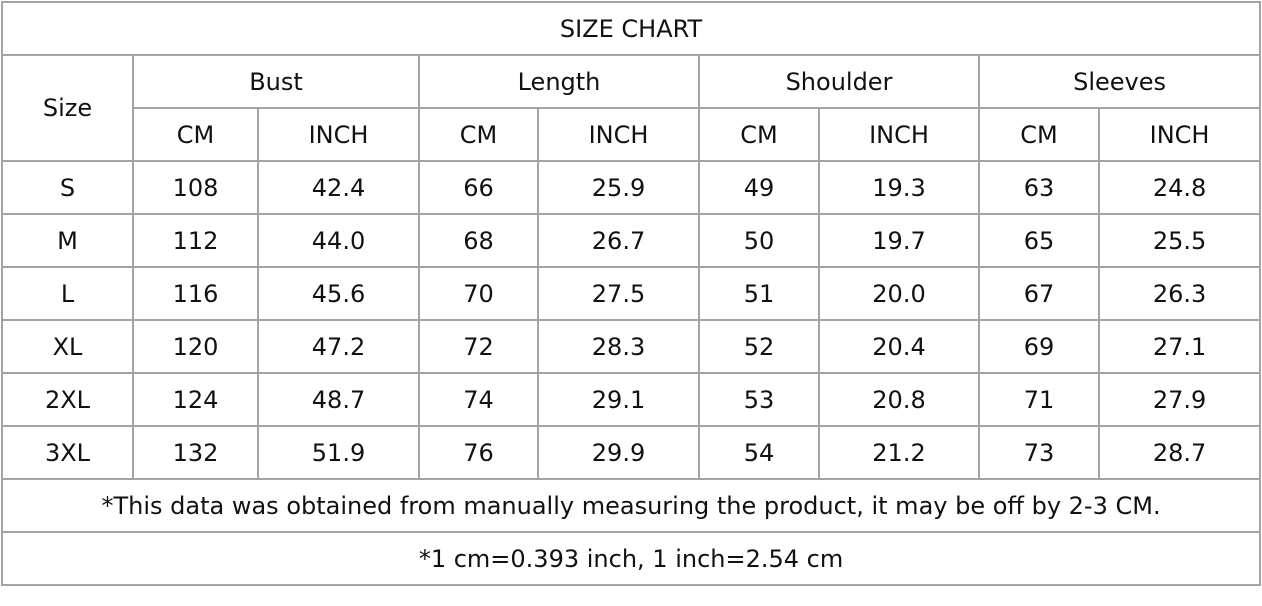  I want to click on value-cell: 28.3, so click(618, 346).